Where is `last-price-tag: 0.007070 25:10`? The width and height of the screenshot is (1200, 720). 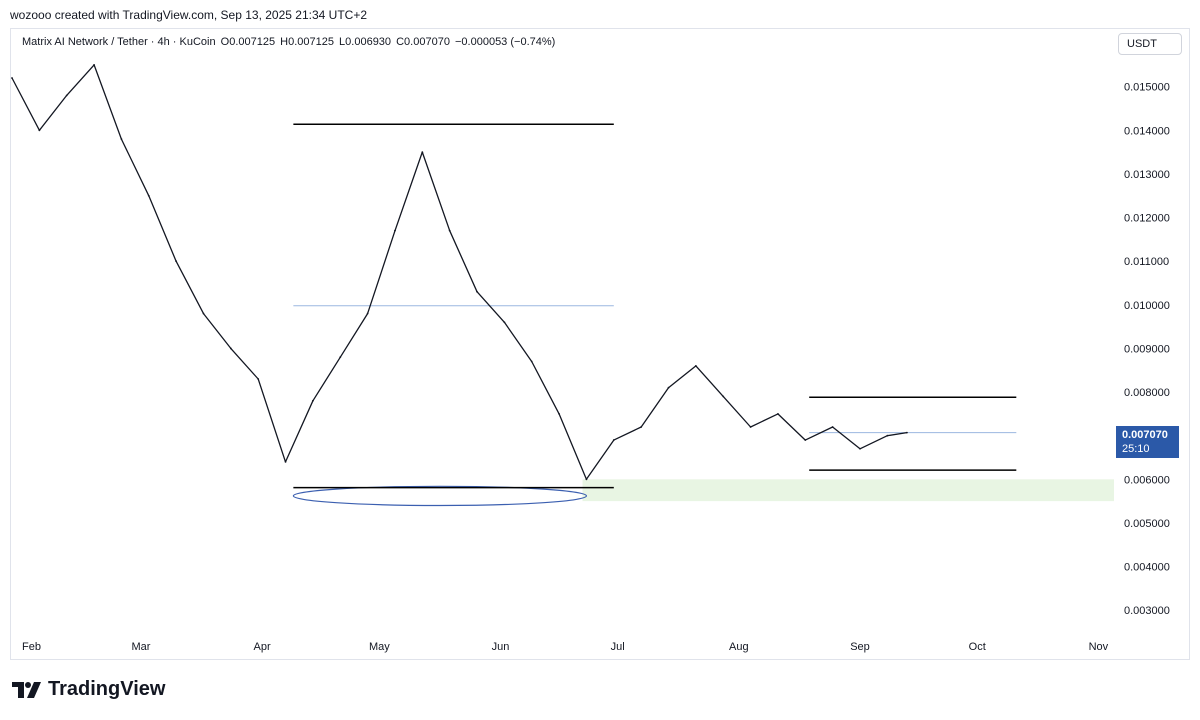 last-price-tag: 0.007070 25:10 is located at coordinates (1147, 442).